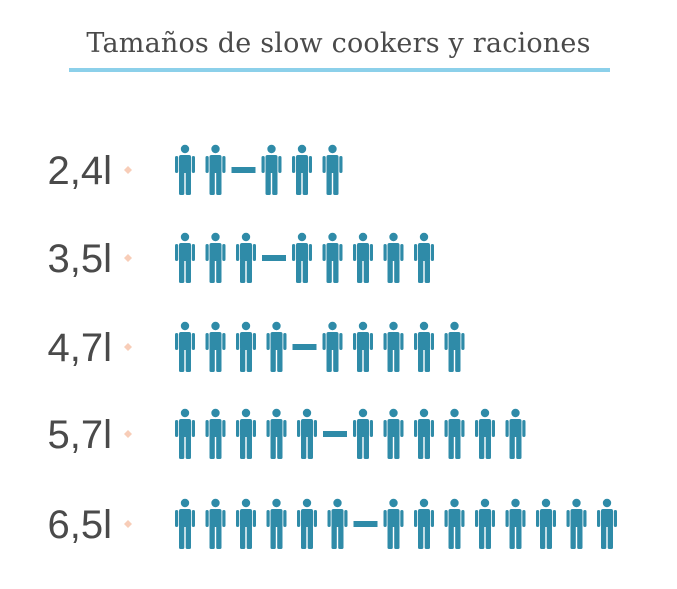  I want to click on chart-title: Tamaños de slow cookers y raciones, so click(338, 43).